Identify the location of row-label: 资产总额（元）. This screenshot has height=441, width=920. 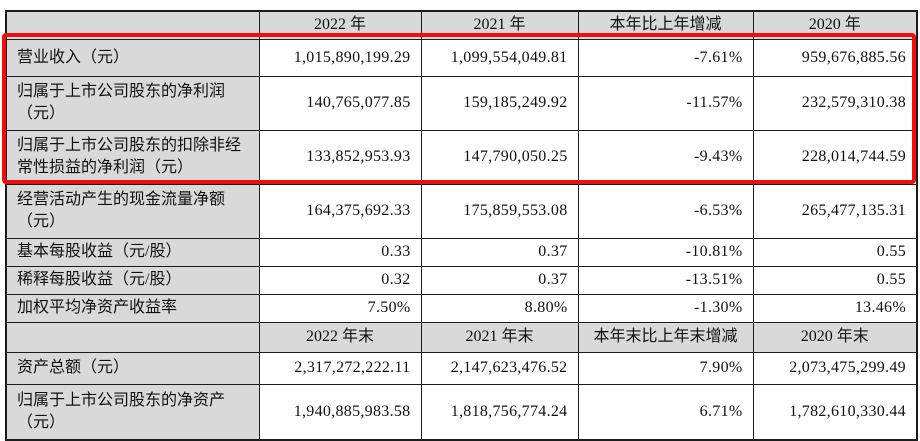
(132, 368).